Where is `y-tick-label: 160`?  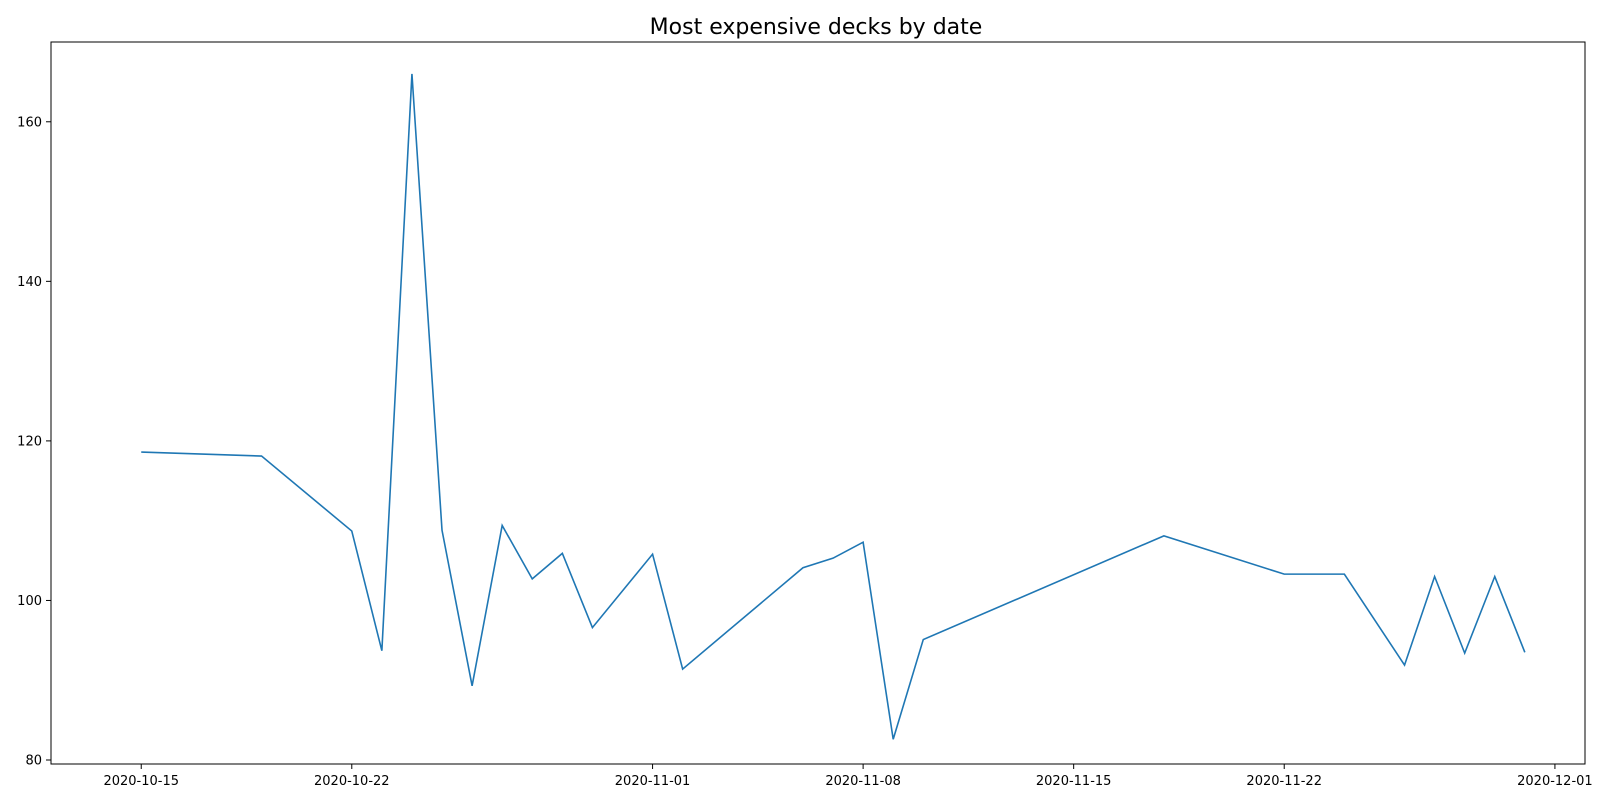 y-tick-label: 160 is located at coordinates (29, 122).